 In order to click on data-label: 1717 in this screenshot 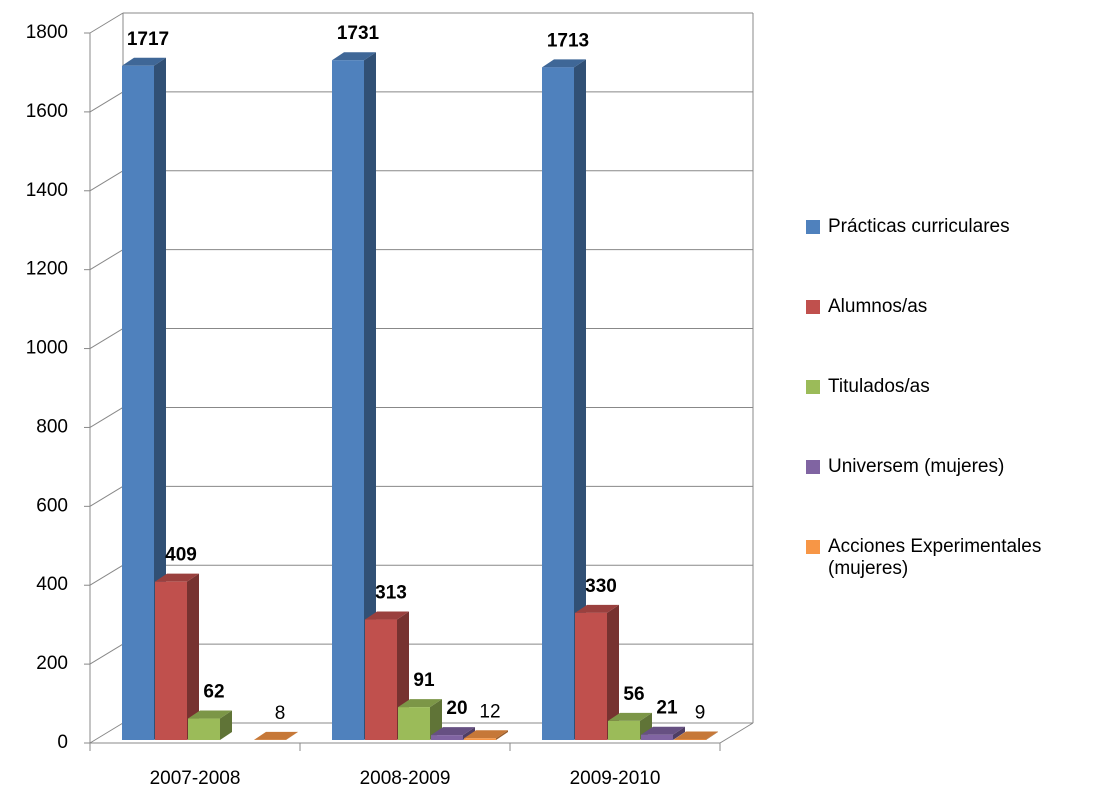, I will do `click(148, 39)`.